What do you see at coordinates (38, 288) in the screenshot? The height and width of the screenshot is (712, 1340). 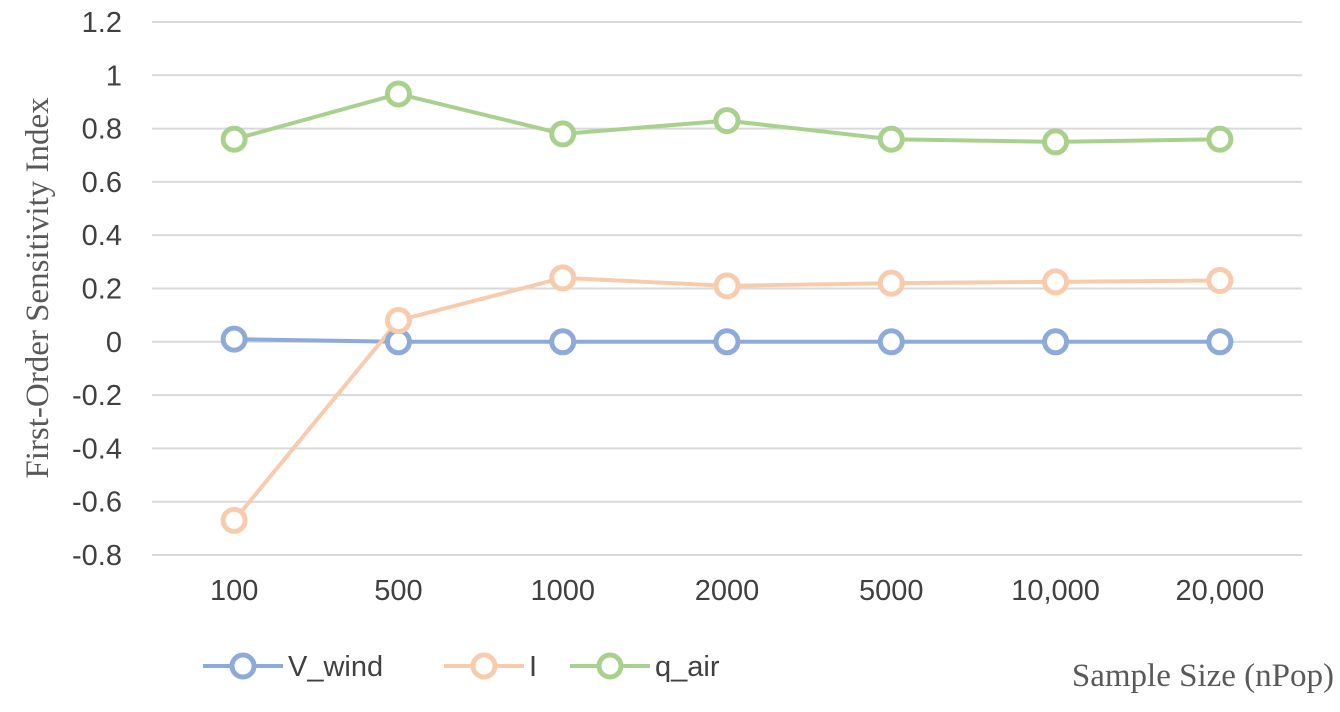 I see `y-axis-title: First-Order Sensitivity Index` at bounding box center [38, 288].